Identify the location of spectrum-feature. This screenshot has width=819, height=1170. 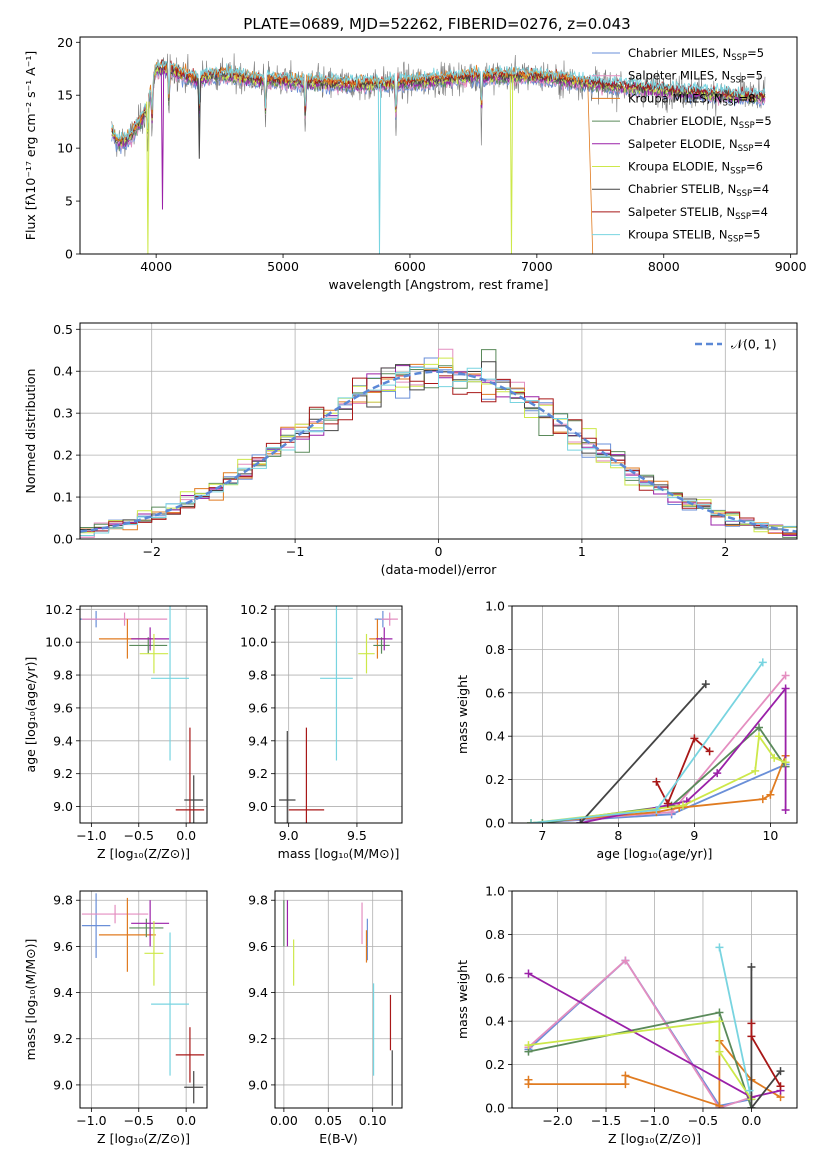
(148, 177).